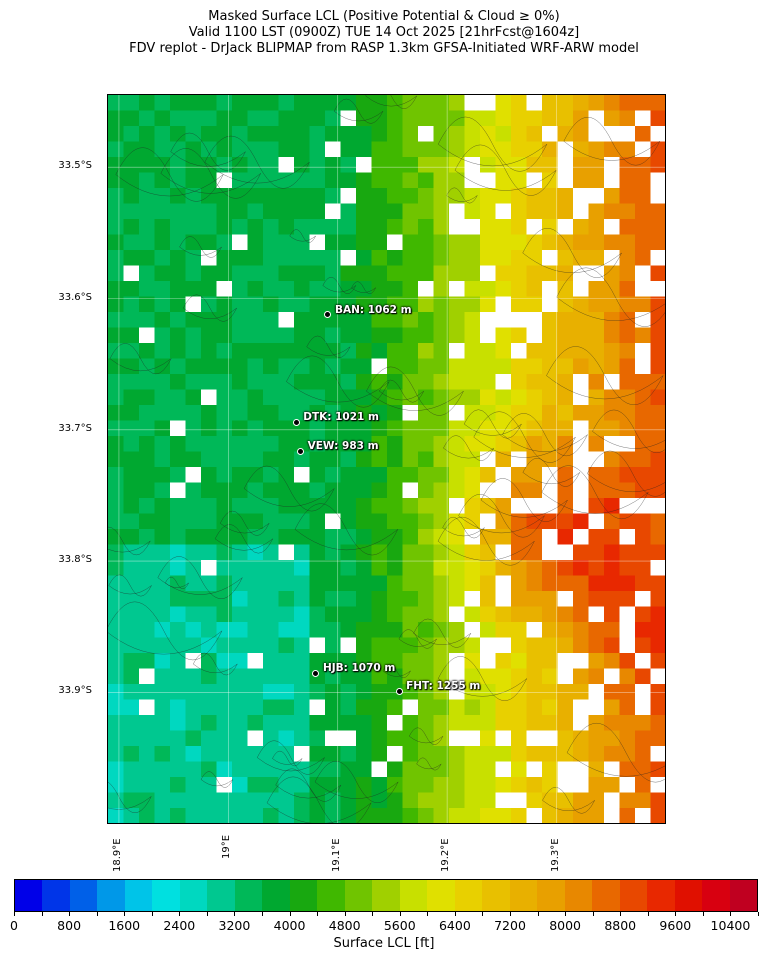 The height and width of the screenshot is (962, 768). I want to click on colorbar-label: Surface LCL [ft], so click(384, 943).